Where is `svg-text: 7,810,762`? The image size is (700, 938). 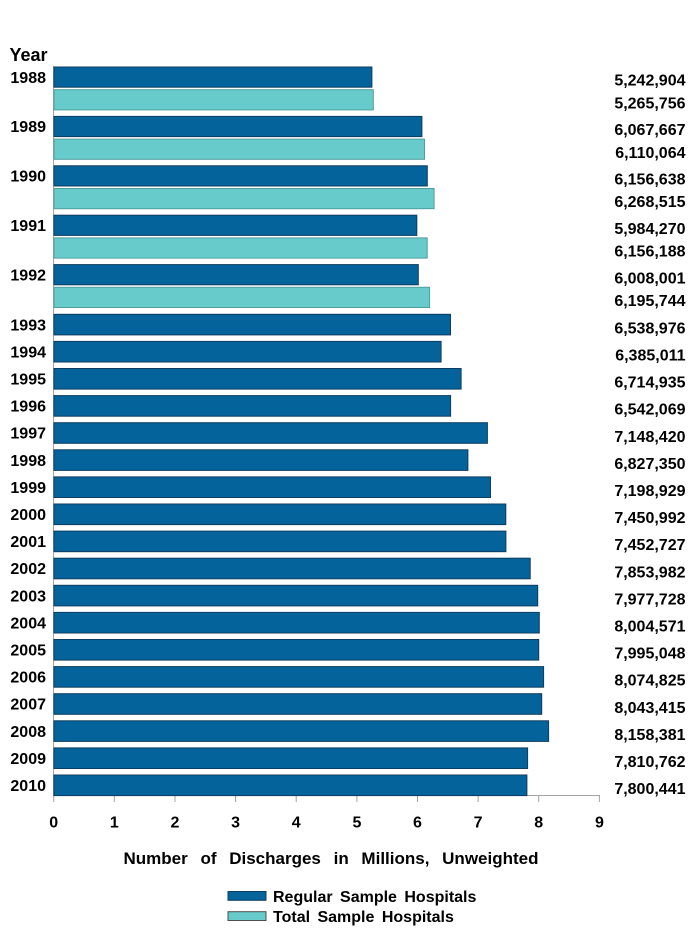
svg-text: 7,810,762 is located at coordinates (649, 762).